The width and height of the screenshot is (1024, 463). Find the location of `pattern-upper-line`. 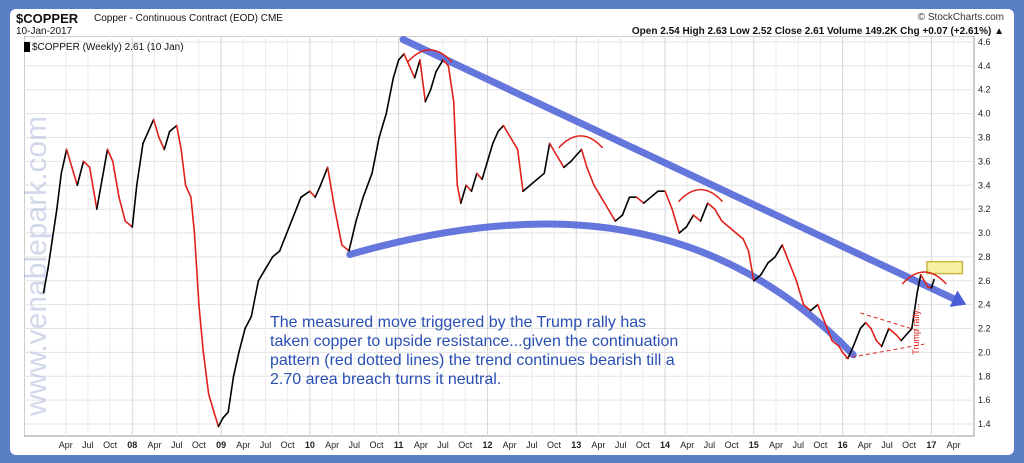

pattern-upper-line is located at coordinates (890, 322).